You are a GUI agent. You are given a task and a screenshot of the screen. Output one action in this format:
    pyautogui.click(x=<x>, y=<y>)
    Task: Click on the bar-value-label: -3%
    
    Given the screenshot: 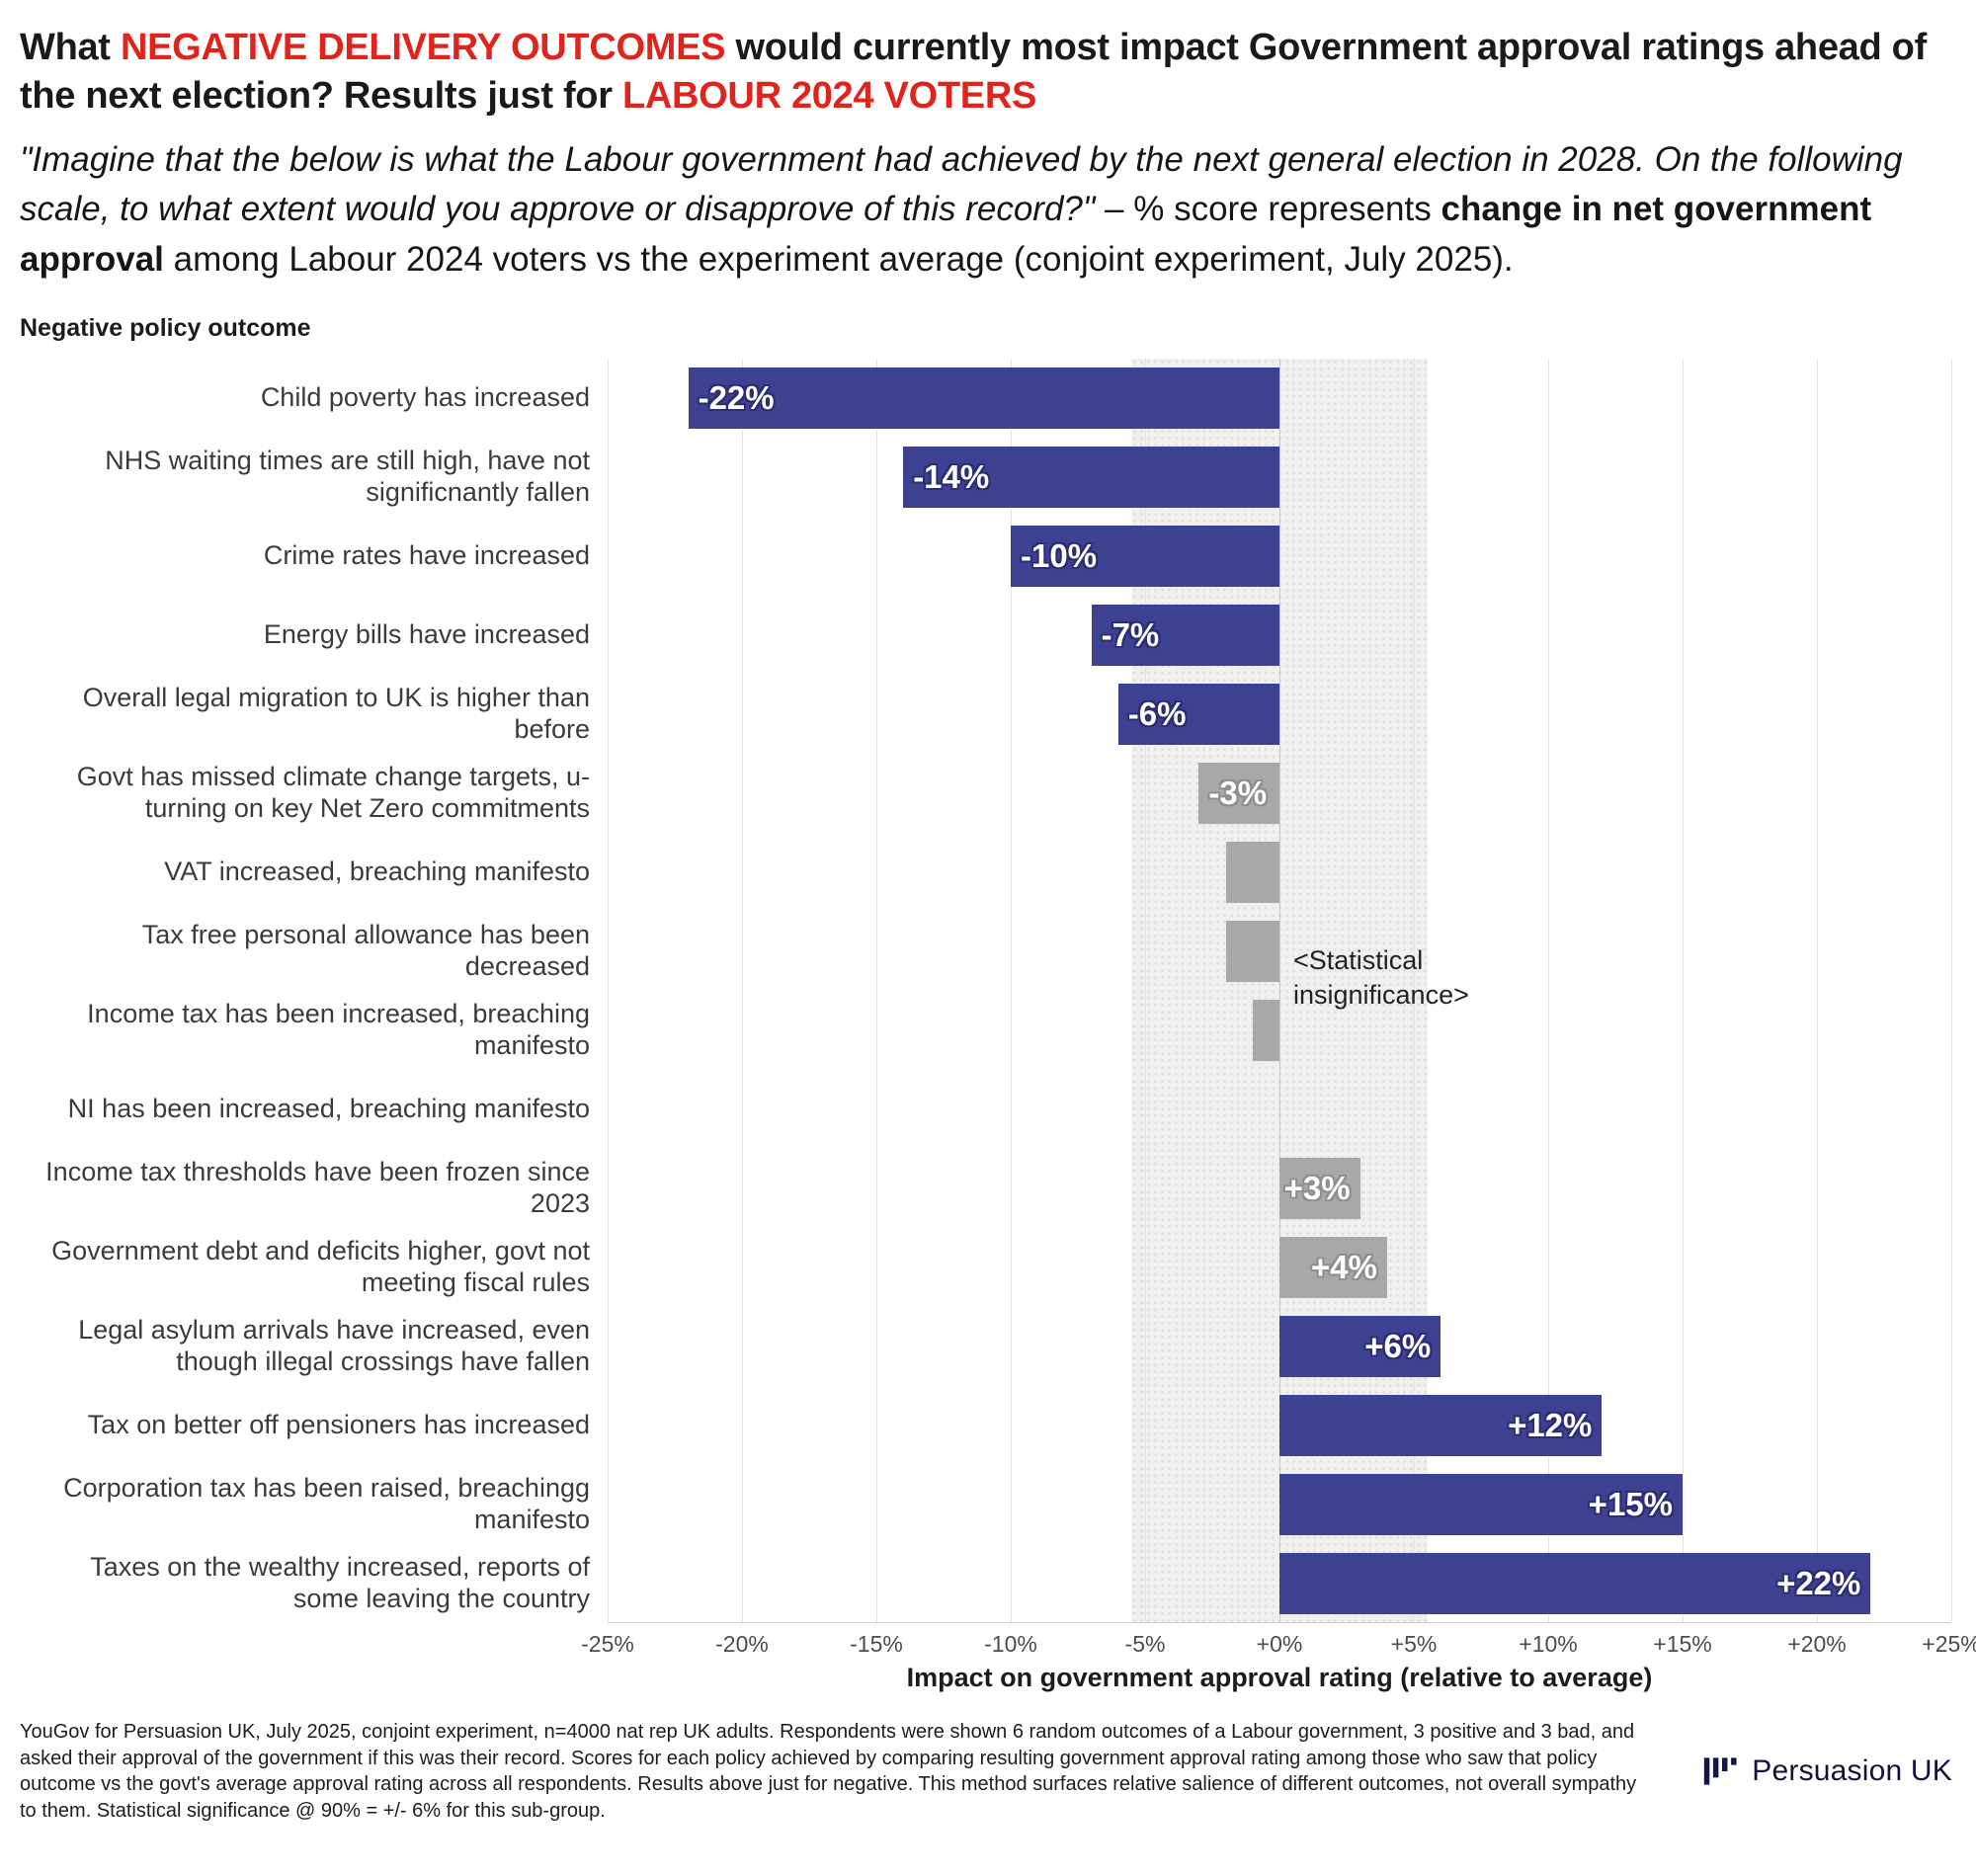 What is the action you would take?
    pyautogui.click(x=1238, y=792)
    